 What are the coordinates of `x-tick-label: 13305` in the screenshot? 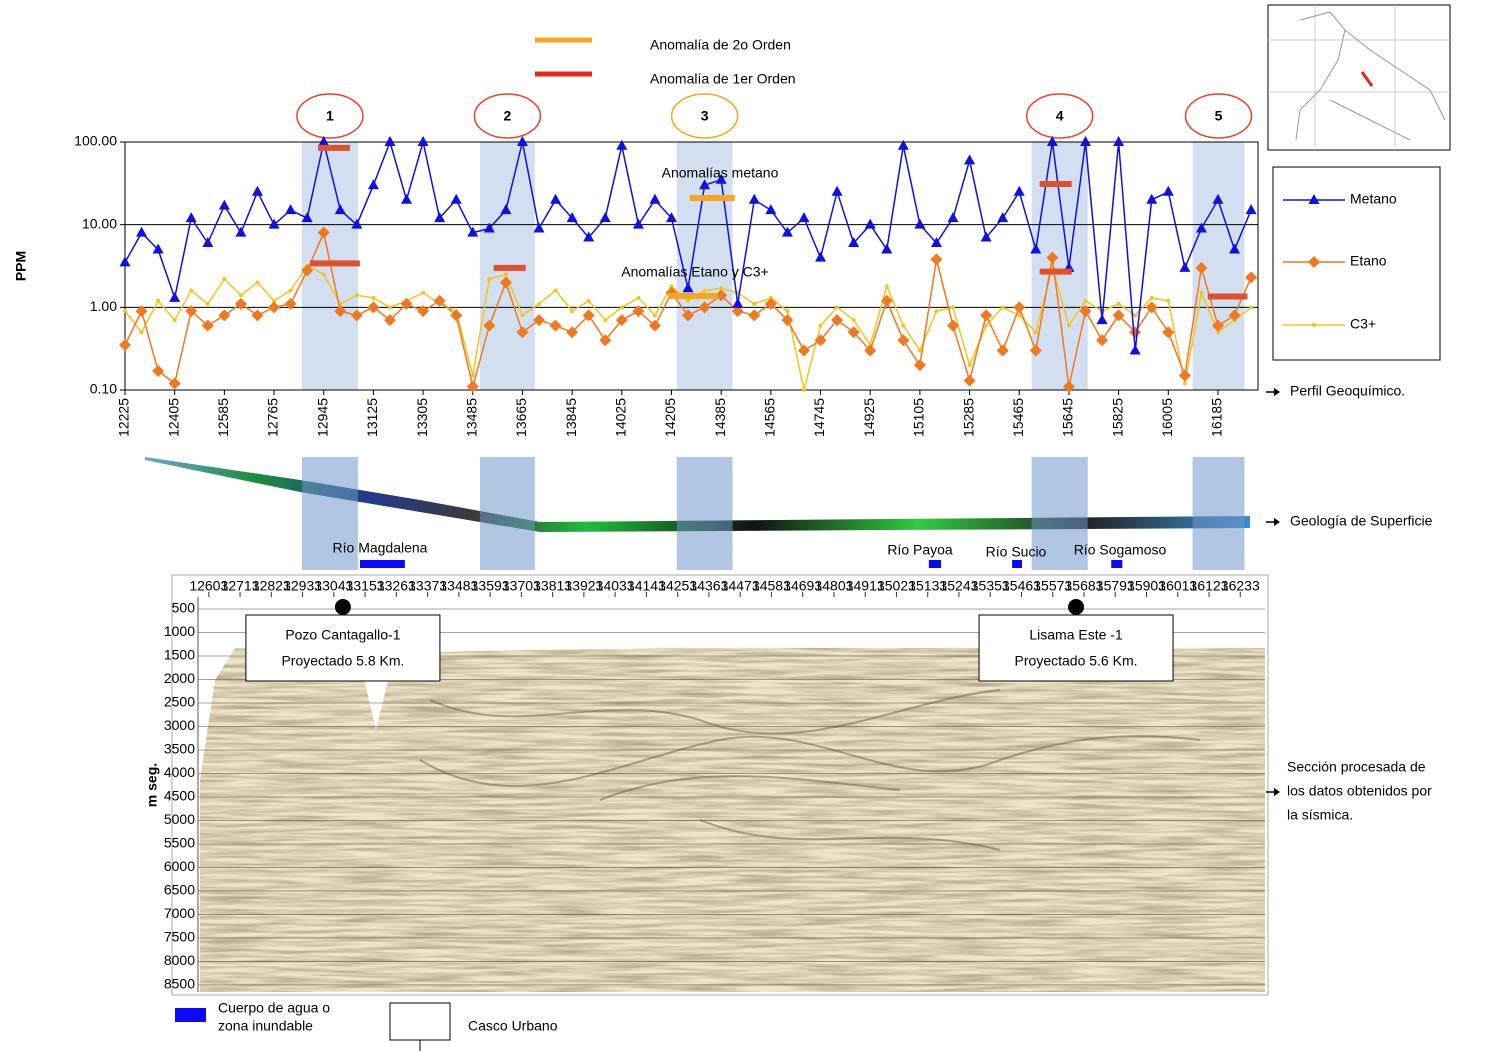 It's located at (422, 417).